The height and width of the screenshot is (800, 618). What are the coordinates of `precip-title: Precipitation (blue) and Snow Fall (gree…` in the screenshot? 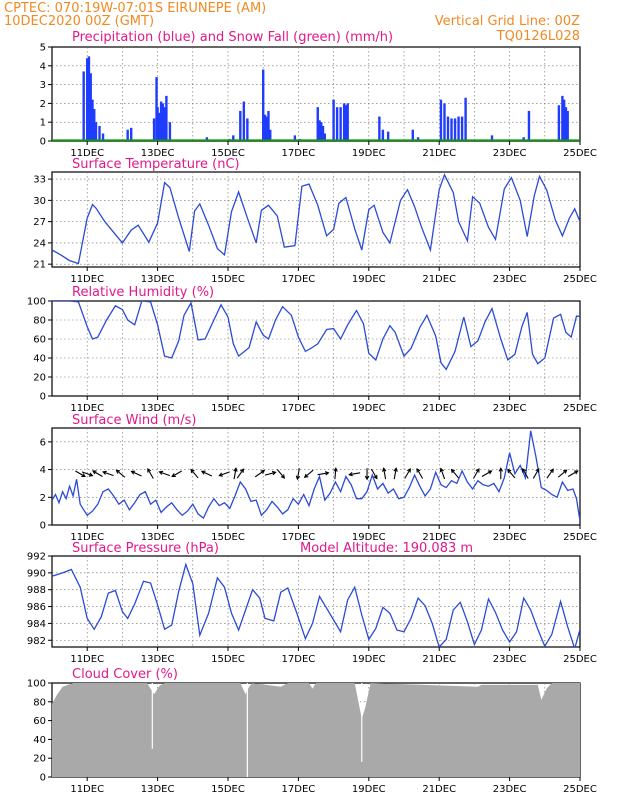 It's located at (232, 37).